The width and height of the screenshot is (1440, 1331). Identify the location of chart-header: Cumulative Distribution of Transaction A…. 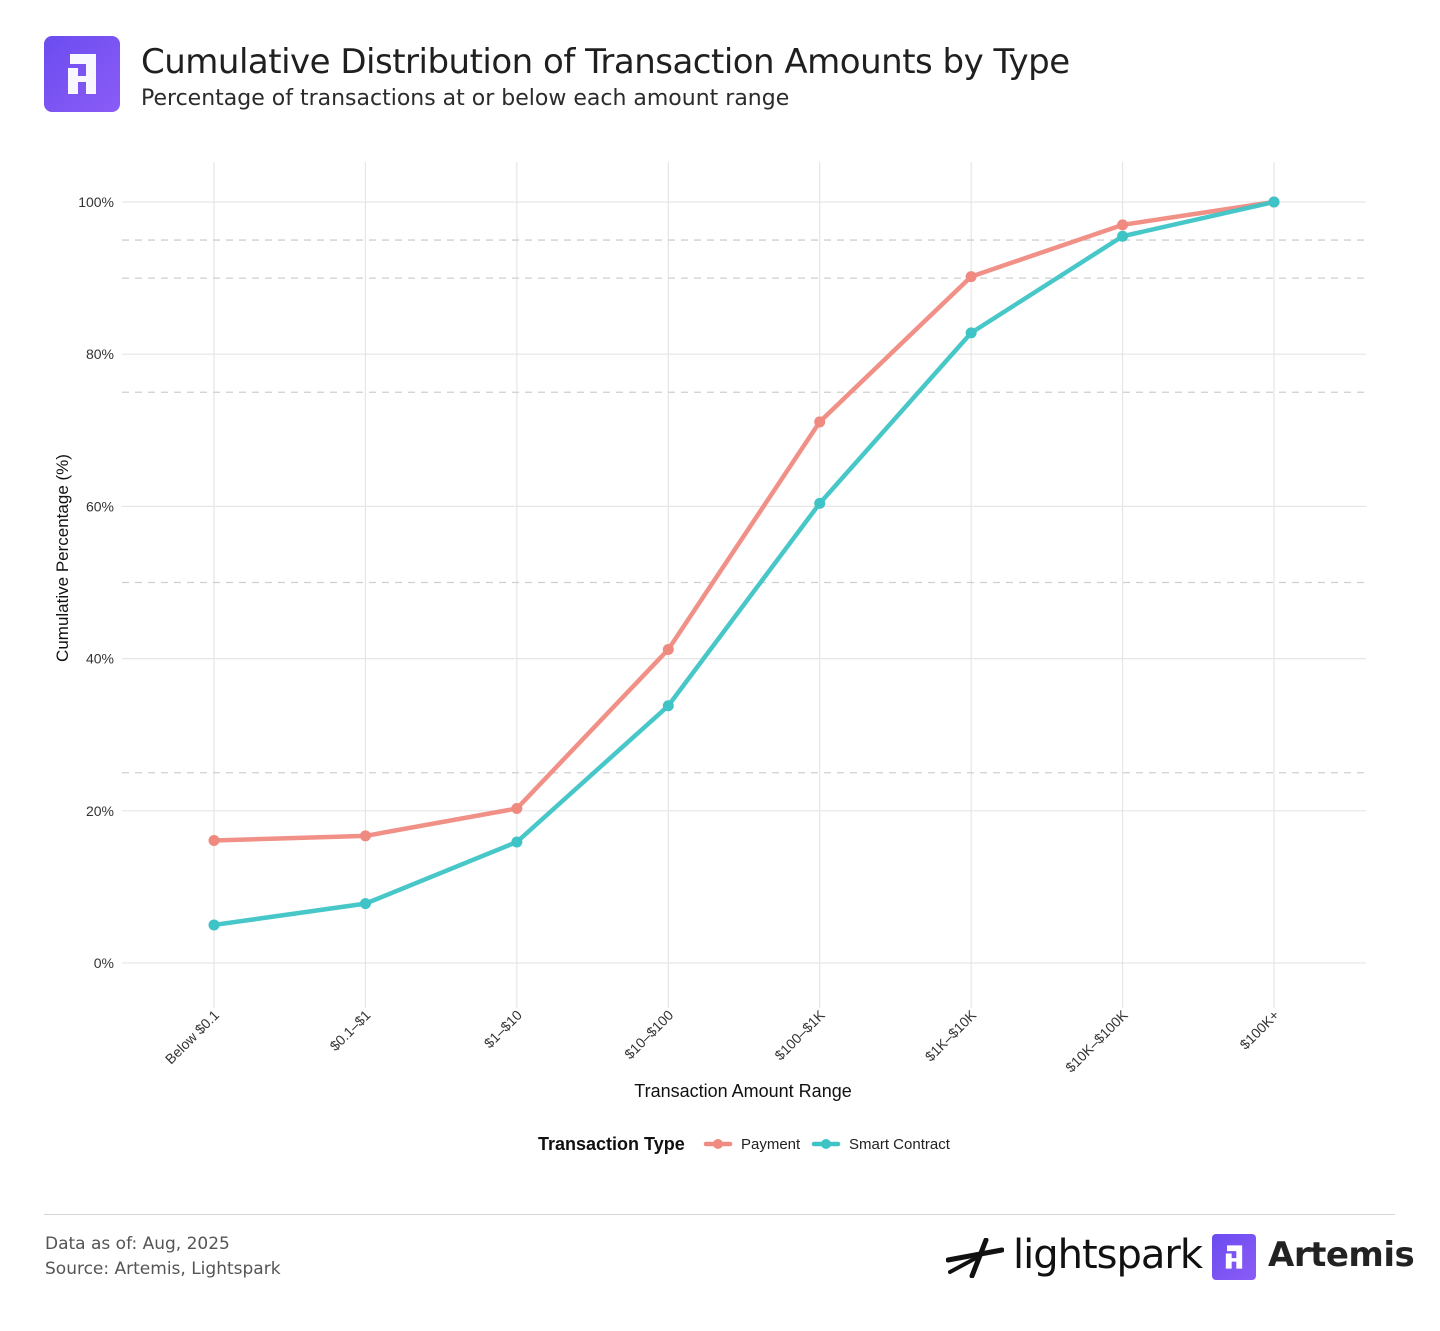
(724, 76).